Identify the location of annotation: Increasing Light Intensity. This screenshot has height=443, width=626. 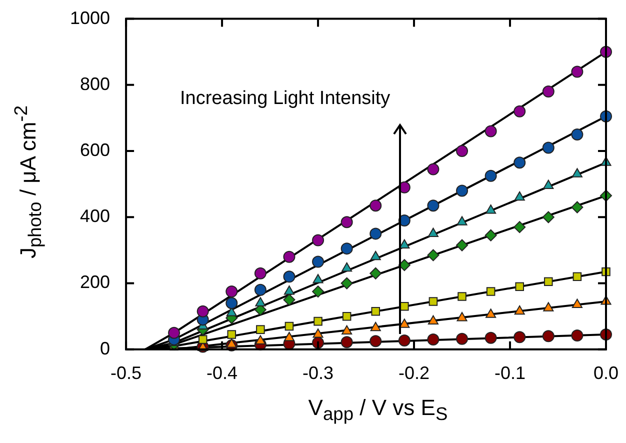
(285, 99).